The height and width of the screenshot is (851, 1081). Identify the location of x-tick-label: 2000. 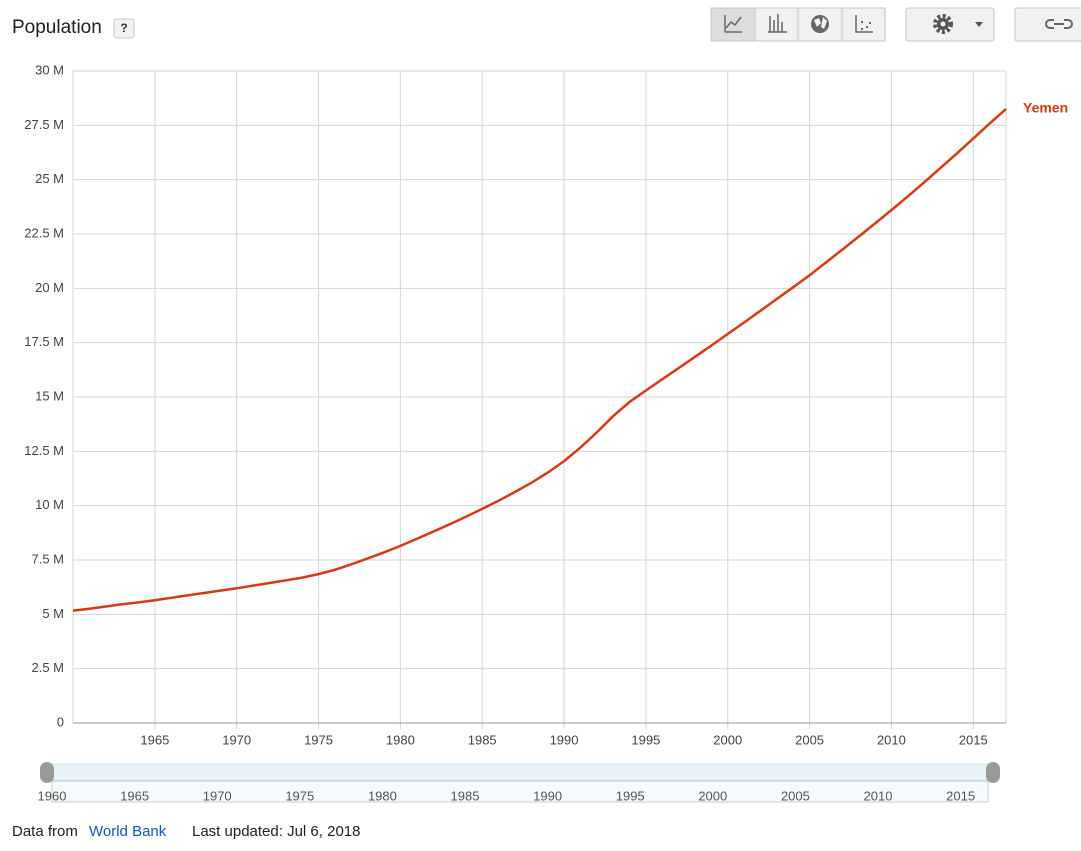
(727, 739).